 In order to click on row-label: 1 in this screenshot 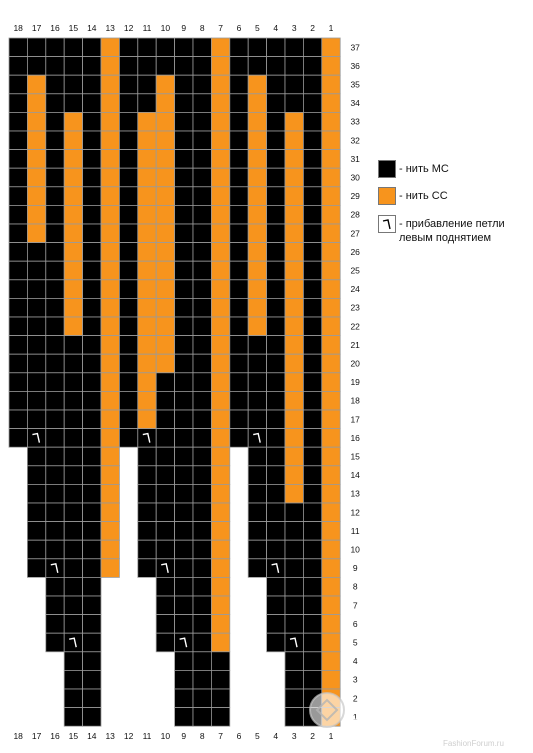, I will do `click(355, 717)`.